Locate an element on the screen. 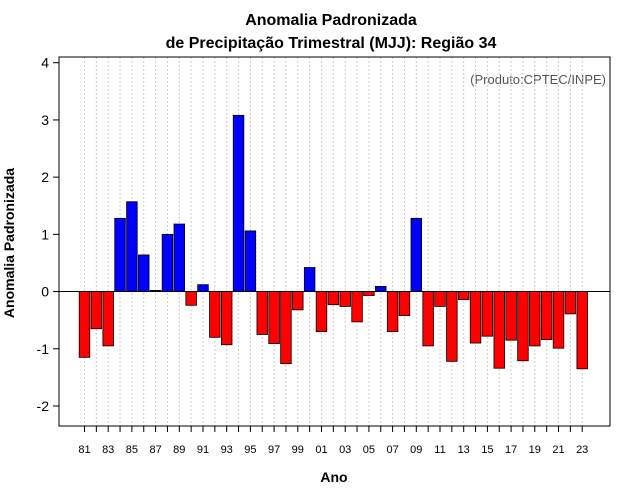 Image resolution: width=640 pixels, height=500 pixels. x-tick-label: 85 is located at coordinates (132, 450).